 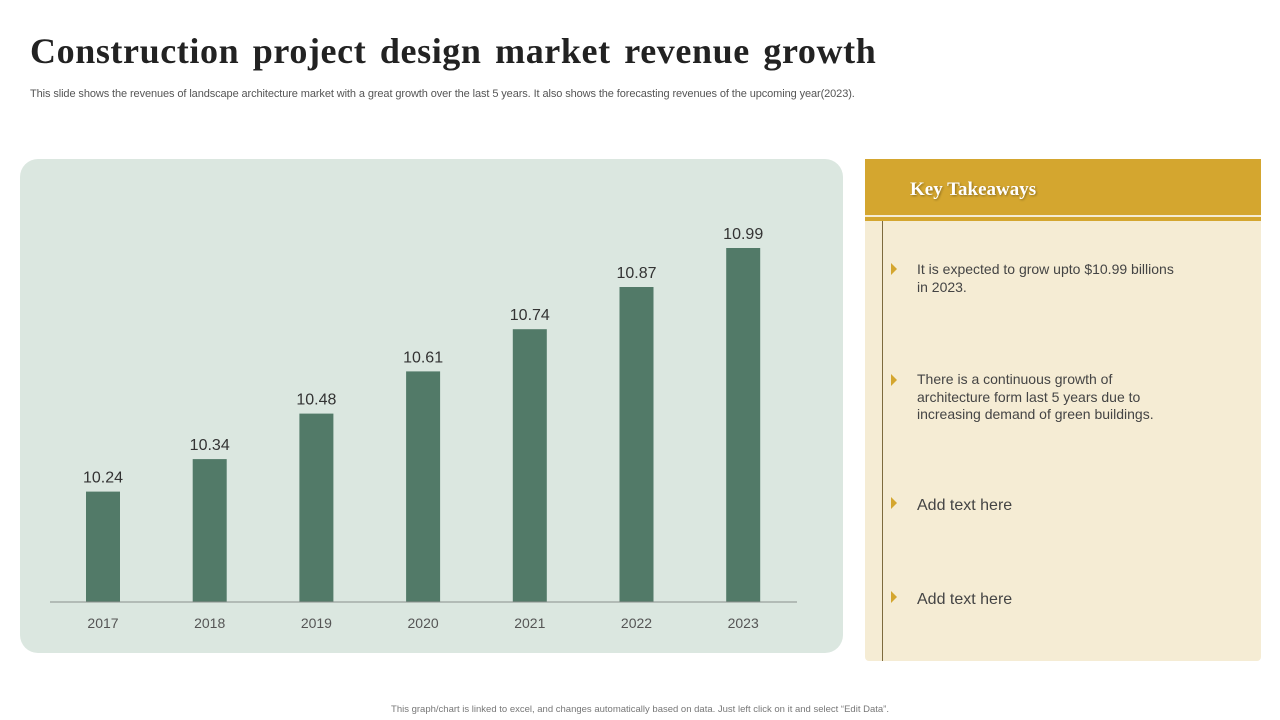 What do you see at coordinates (103, 546) in the screenshot?
I see `bar-2017` at bounding box center [103, 546].